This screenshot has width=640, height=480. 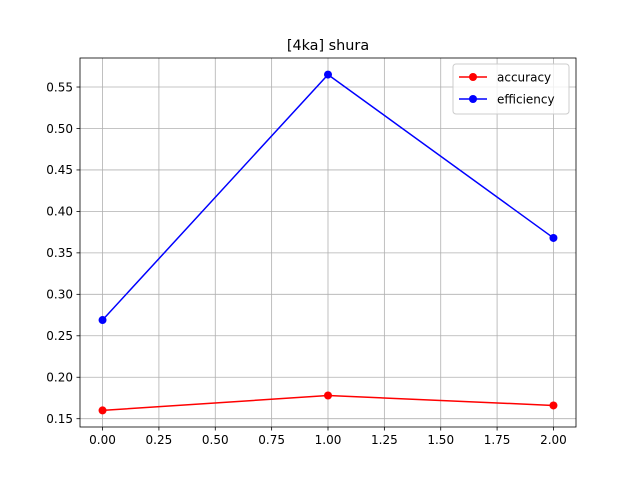 What do you see at coordinates (384, 440) in the screenshot?
I see `x-tick-label: 1.25` at bounding box center [384, 440].